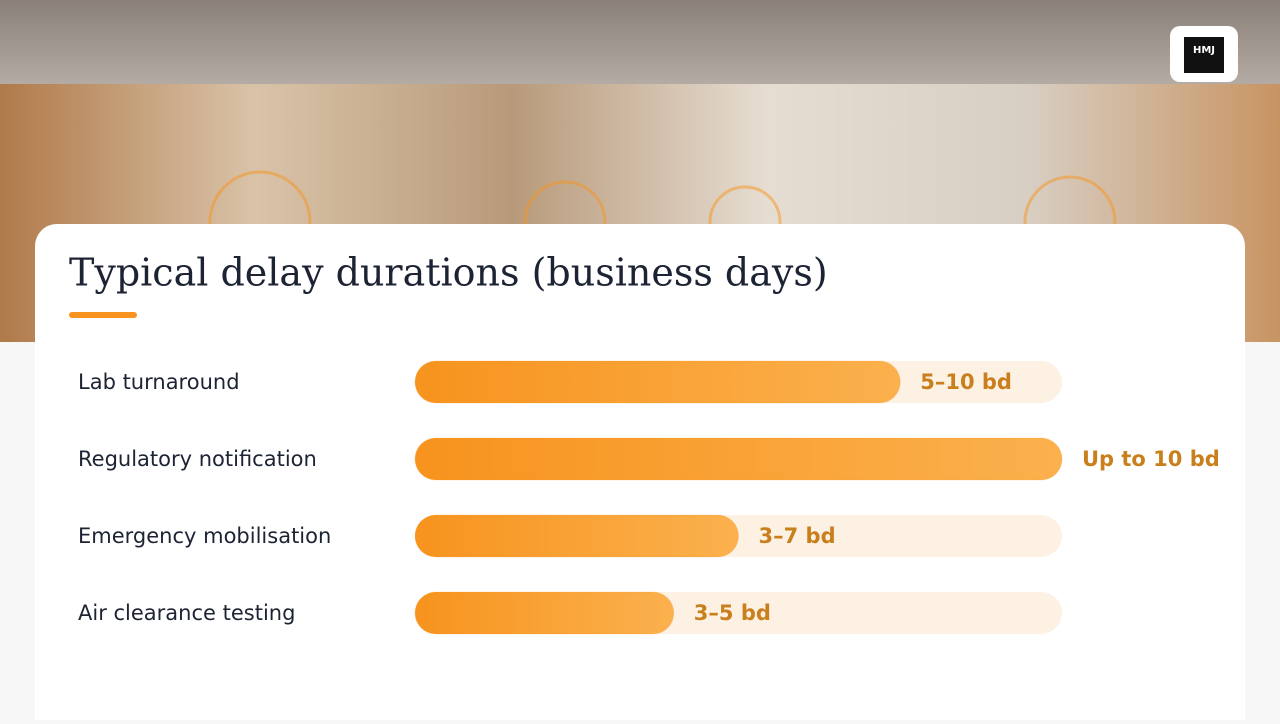 The width and height of the screenshot is (1280, 724). Describe the element at coordinates (797, 536) in the screenshot. I see `value-label: 3–7 bd` at that location.